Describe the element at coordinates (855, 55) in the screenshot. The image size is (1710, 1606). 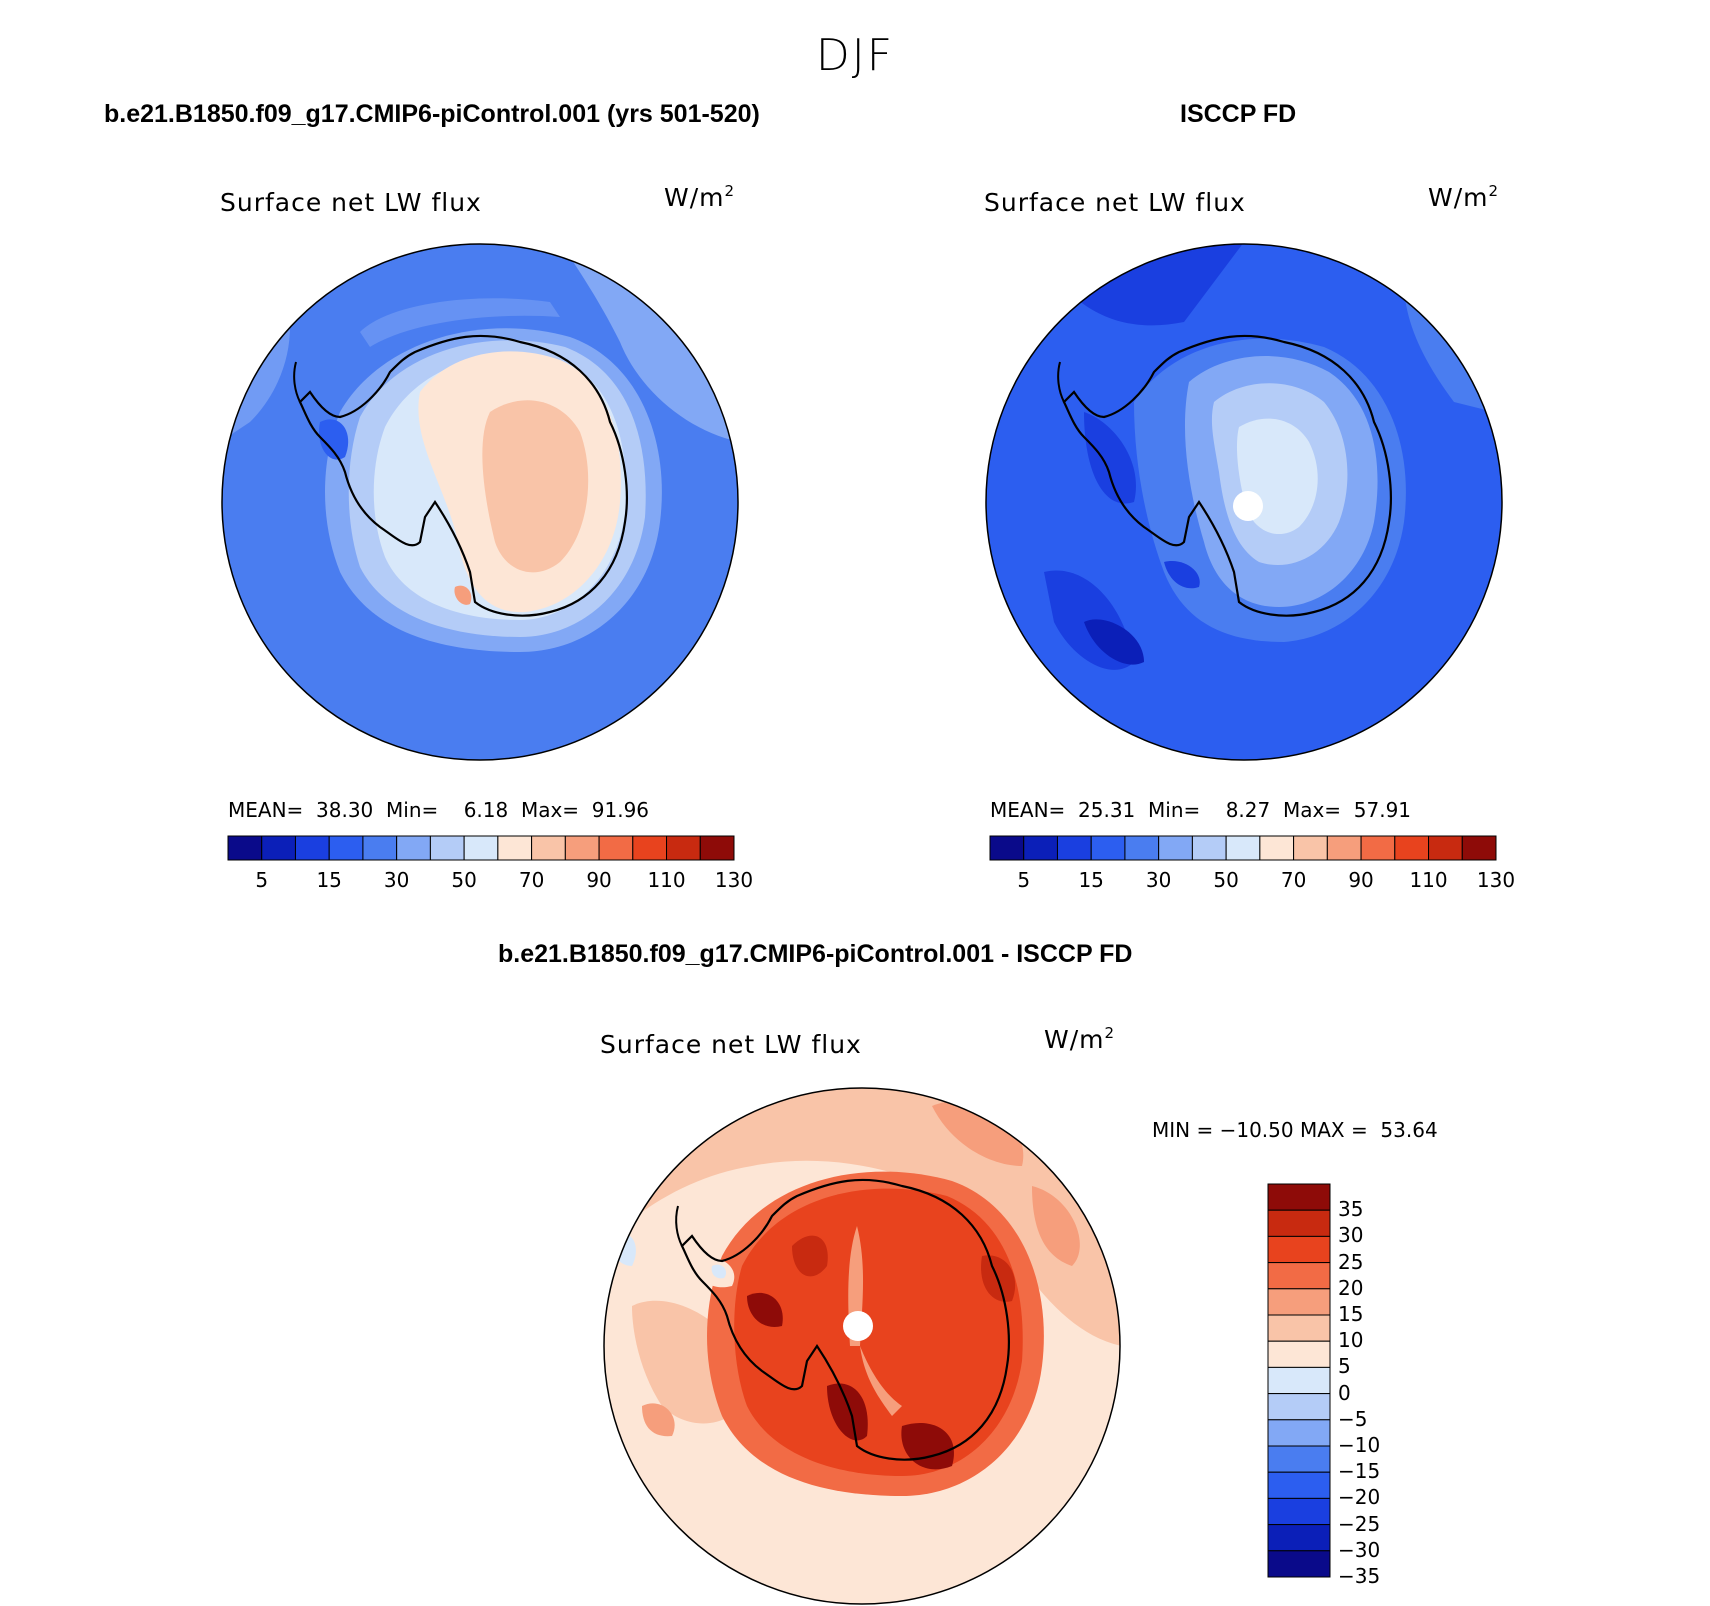
I see `season-title: DJF` at that location.